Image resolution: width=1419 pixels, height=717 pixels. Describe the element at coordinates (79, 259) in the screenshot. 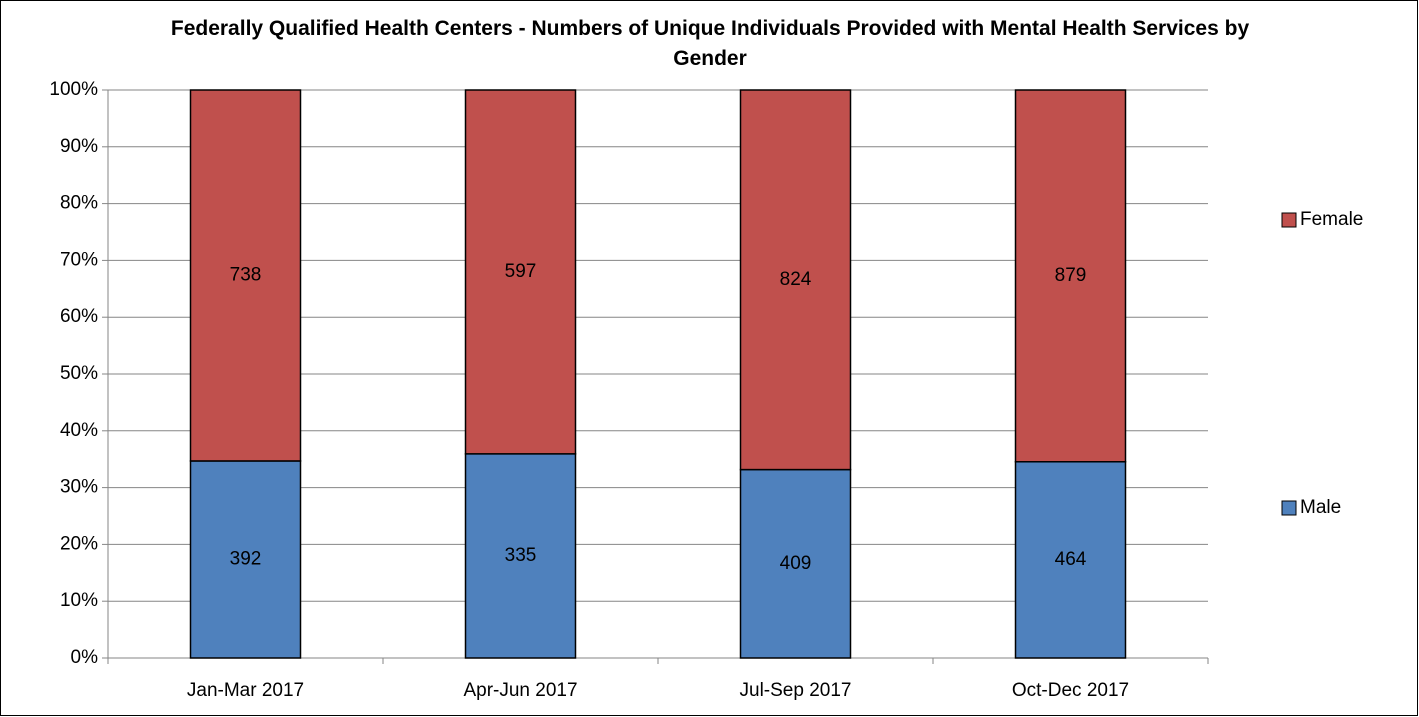

I see `y-tick-label: 70%` at that location.